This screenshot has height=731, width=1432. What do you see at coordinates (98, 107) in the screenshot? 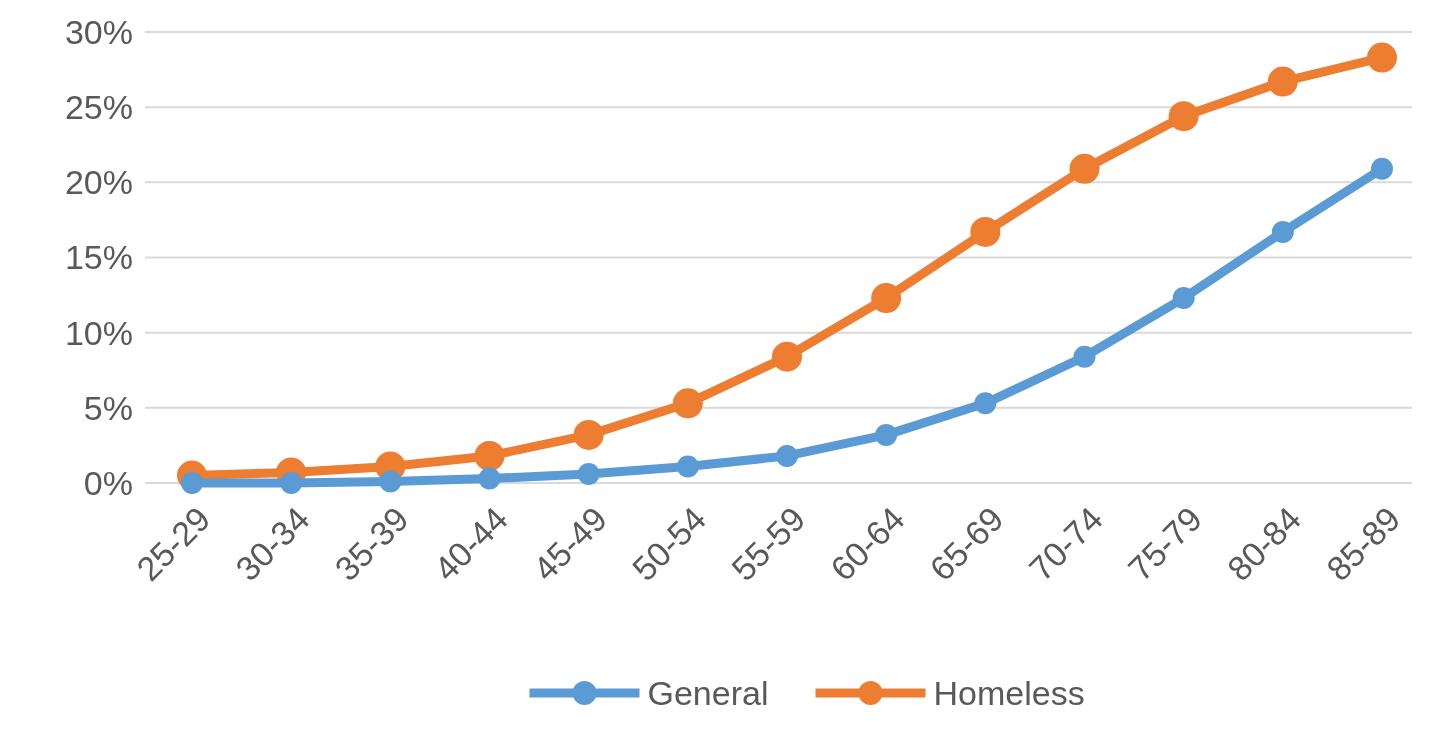
I see `y-tick-label: 25%` at bounding box center [98, 107].